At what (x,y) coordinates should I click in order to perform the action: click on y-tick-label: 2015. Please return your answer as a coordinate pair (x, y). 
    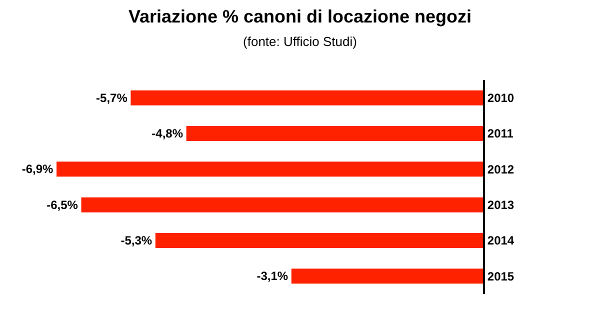
    Looking at the image, I should click on (500, 276).